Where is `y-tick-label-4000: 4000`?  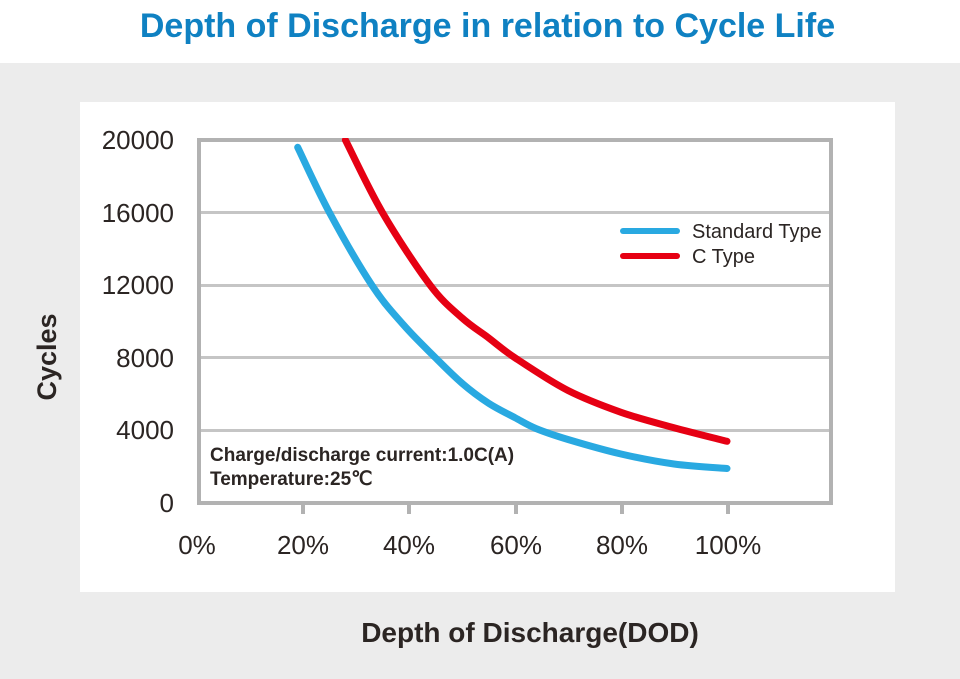
y-tick-label-4000: 4000 is located at coordinates (145, 430).